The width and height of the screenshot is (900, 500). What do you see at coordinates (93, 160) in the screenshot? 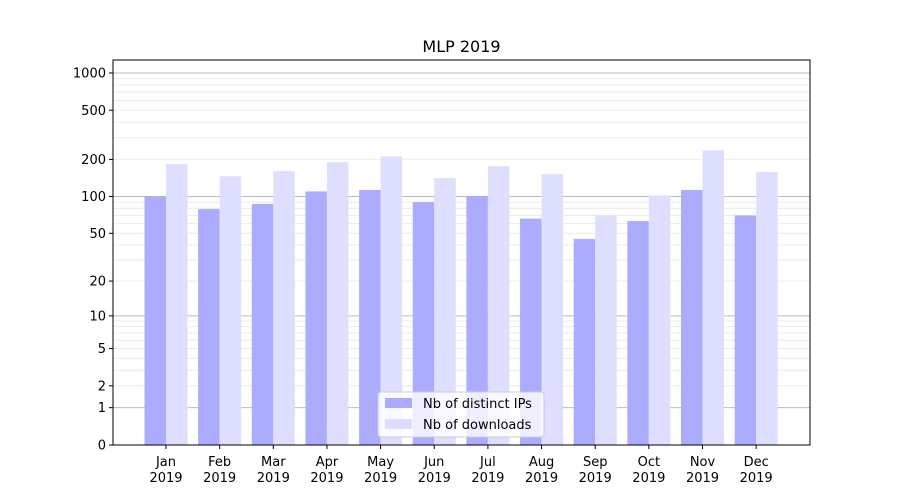
I see `y-tick-label: 200` at bounding box center [93, 160].